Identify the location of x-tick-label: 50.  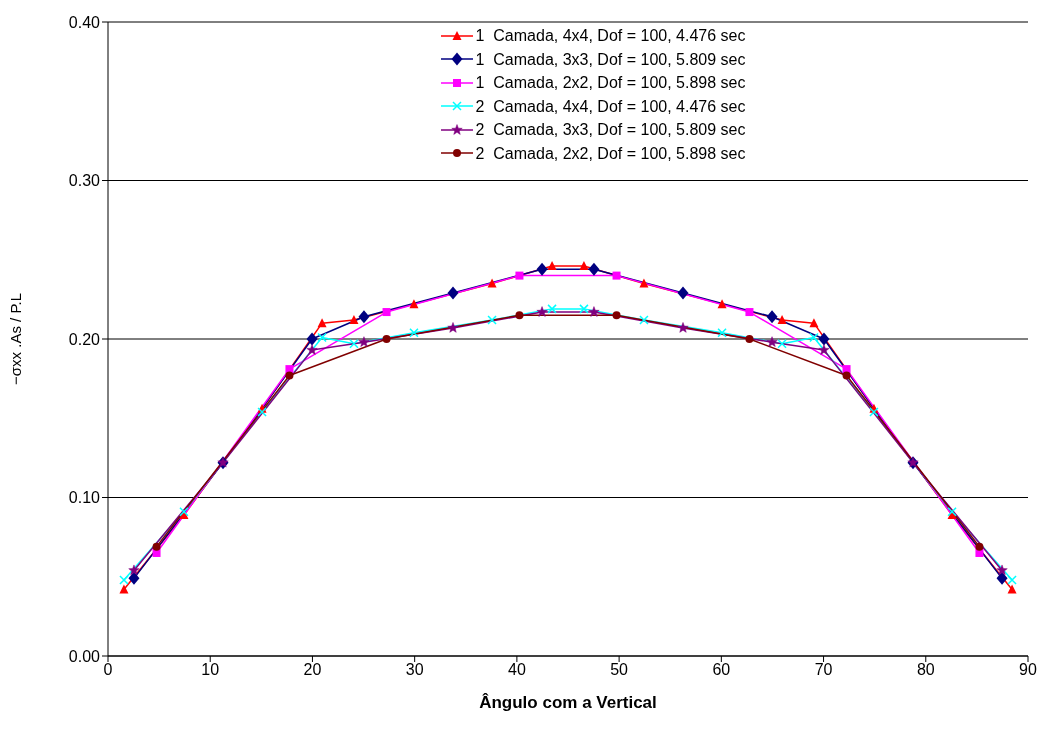
(619, 670).